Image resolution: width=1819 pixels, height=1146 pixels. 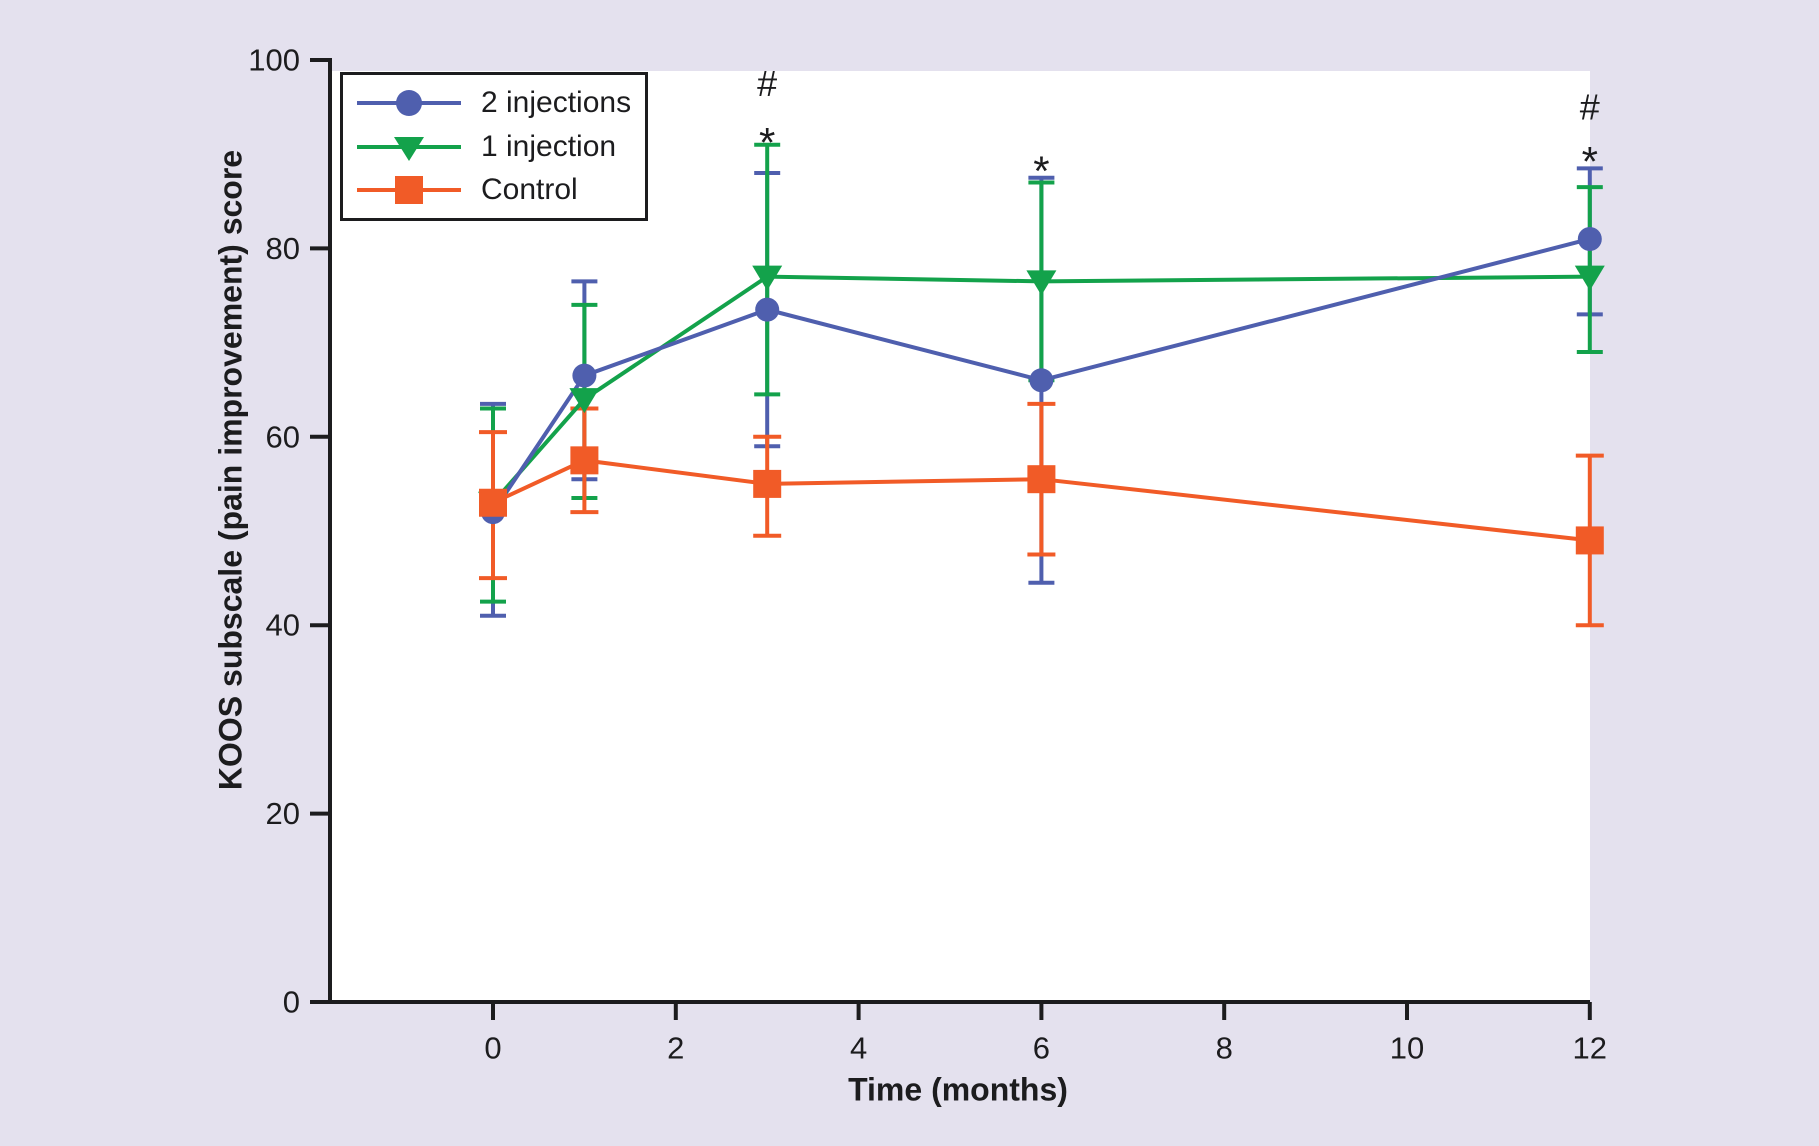 What do you see at coordinates (549, 146) in the screenshot?
I see `legend-label: 1 injection` at bounding box center [549, 146].